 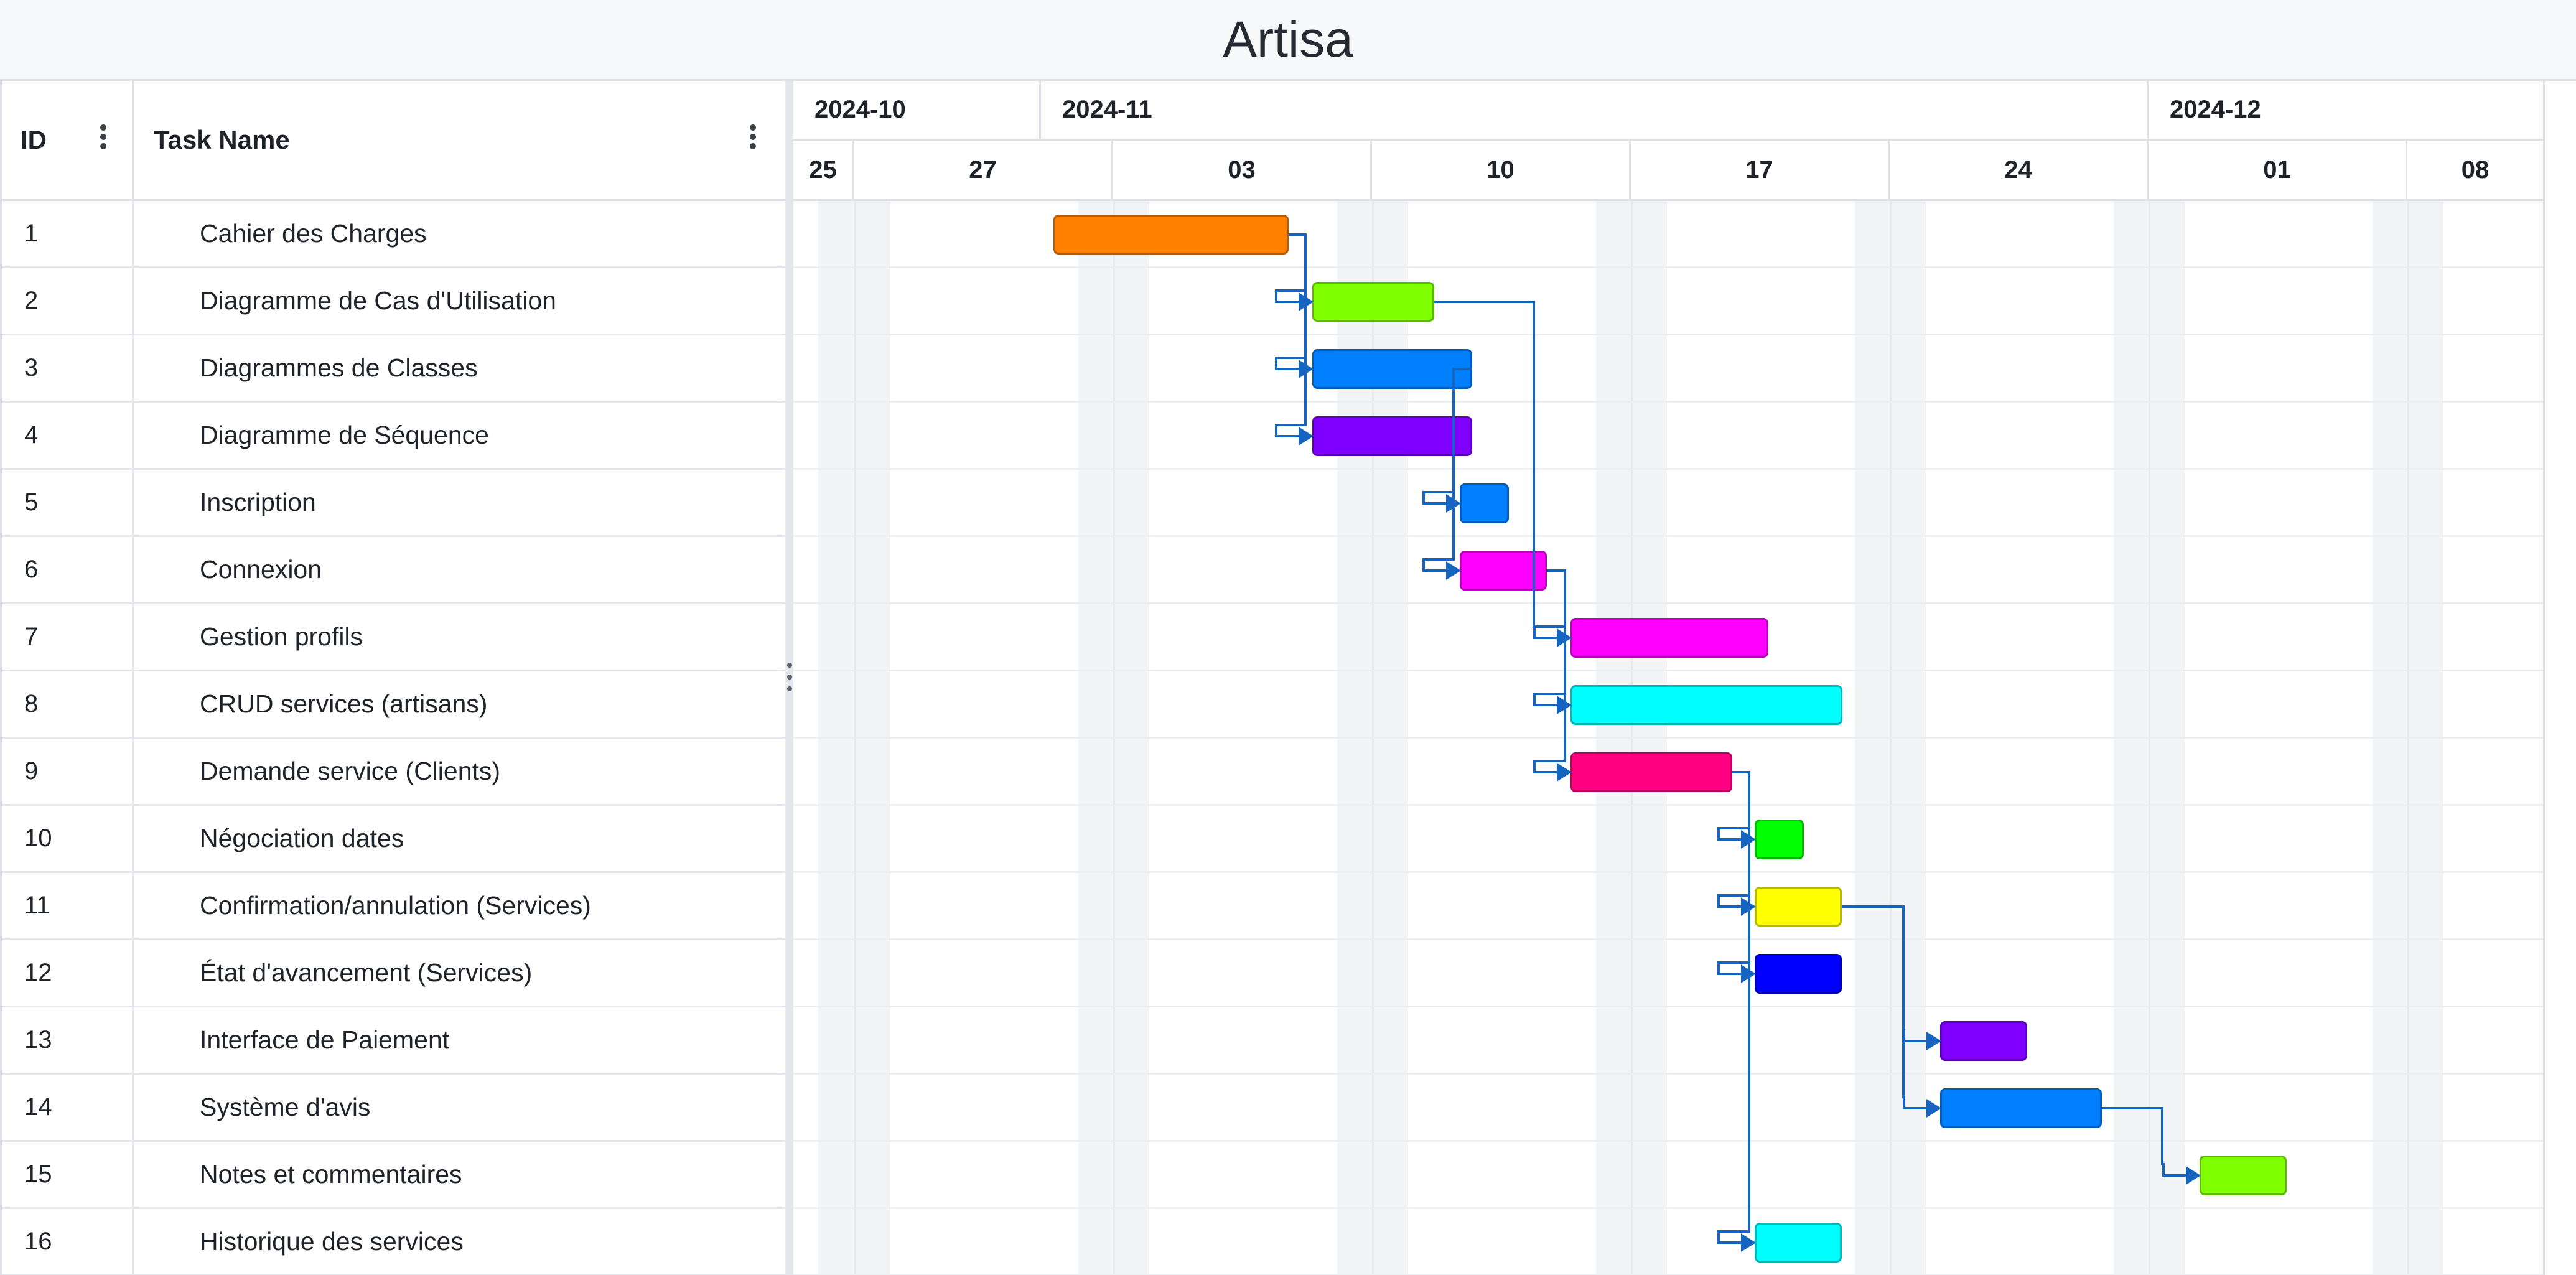 What do you see at coordinates (68, 704) in the screenshot?
I see `task-id: 8` at bounding box center [68, 704].